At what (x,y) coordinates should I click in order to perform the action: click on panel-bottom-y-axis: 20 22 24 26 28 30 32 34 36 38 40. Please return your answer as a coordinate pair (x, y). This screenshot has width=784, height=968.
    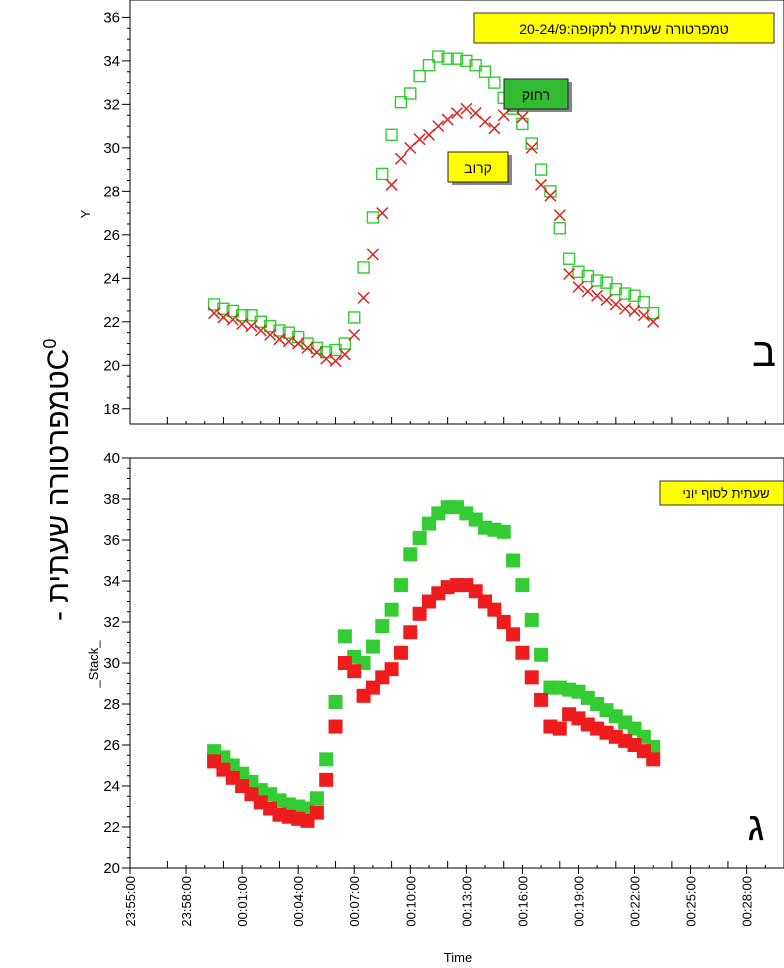
    Looking at the image, I should click on (116, 663).